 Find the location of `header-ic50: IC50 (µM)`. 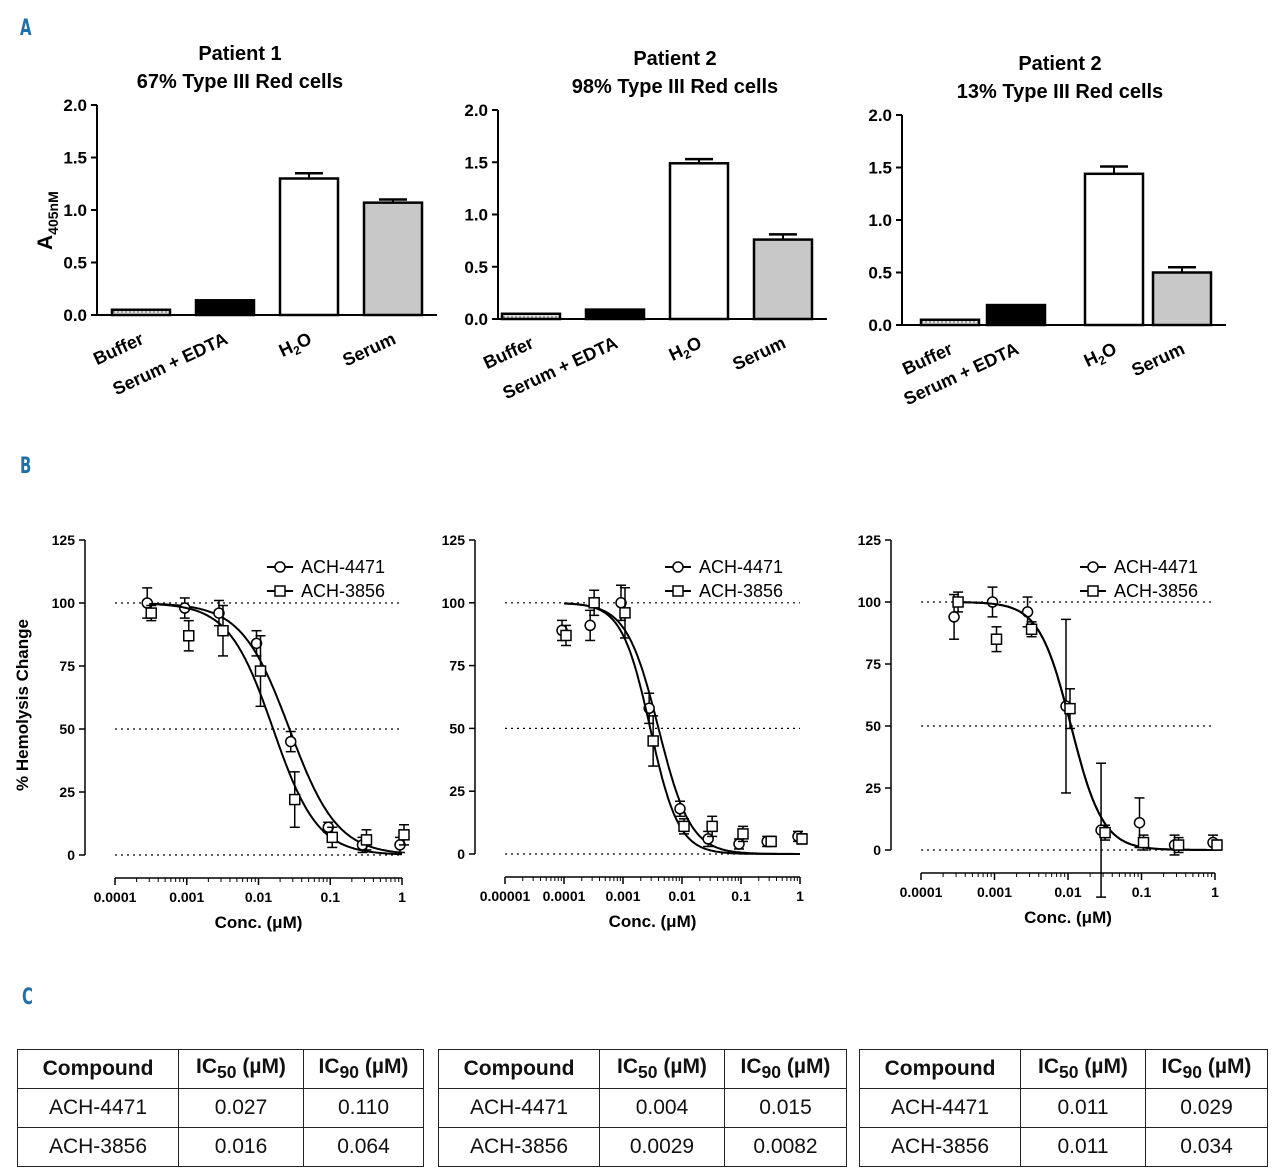

header-ic50: IC50 (µM) is located at coordinates (241, 1069).